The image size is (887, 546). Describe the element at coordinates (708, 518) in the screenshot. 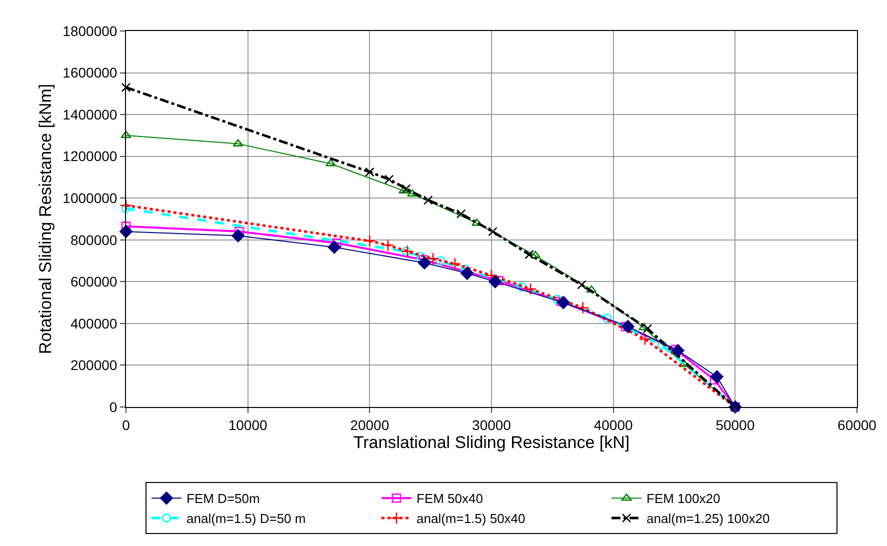

I see `legend-label: anal(m=1.25) 100x20` at that location.